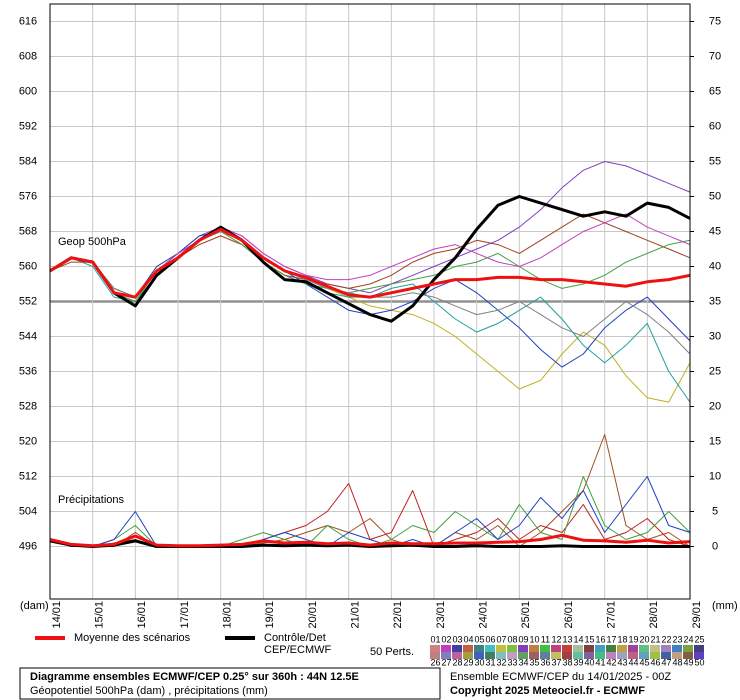  I want to click on y2-axis-label: (mm), so click(725, 606).